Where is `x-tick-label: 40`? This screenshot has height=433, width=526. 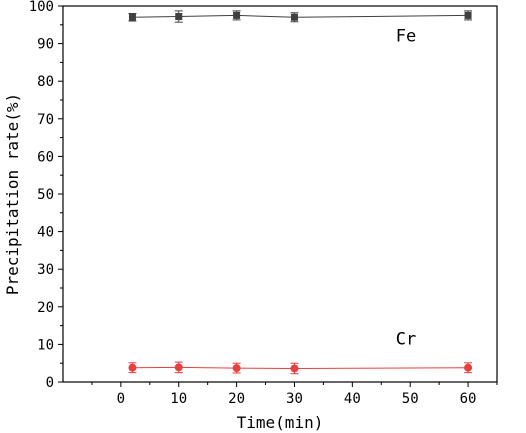 x-tick-label: 40 is located at coordinates (352, 399).